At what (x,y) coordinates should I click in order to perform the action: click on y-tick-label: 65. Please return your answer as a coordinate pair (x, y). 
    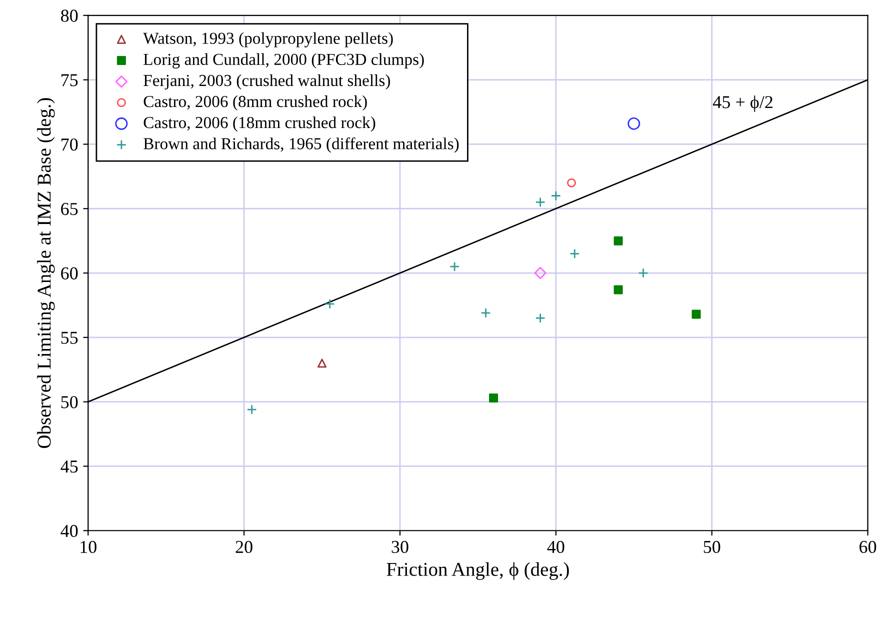
    Looking at the image, I should click on (69, 209).